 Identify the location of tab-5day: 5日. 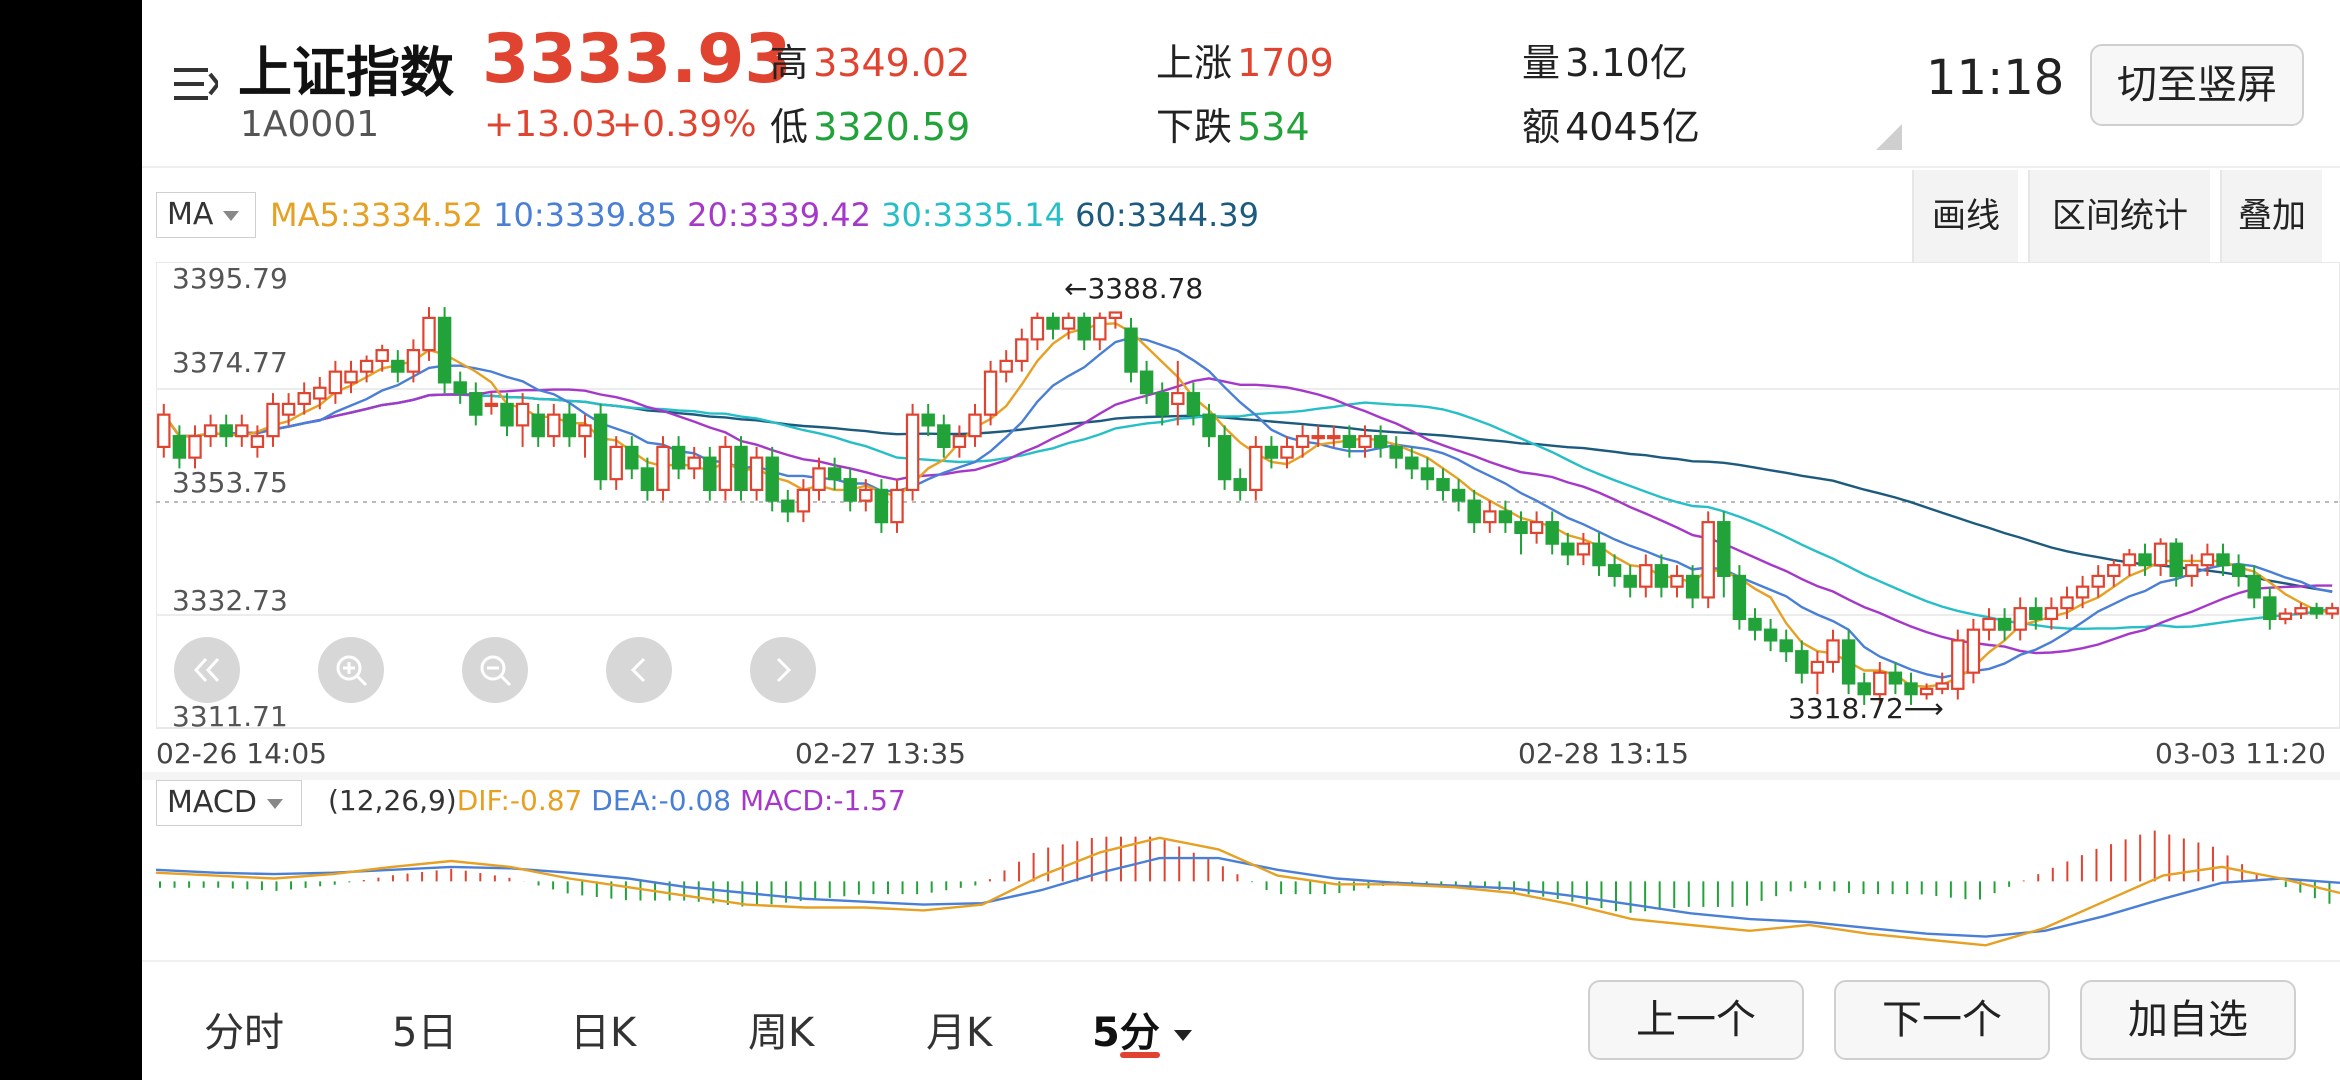
(425, 1033).